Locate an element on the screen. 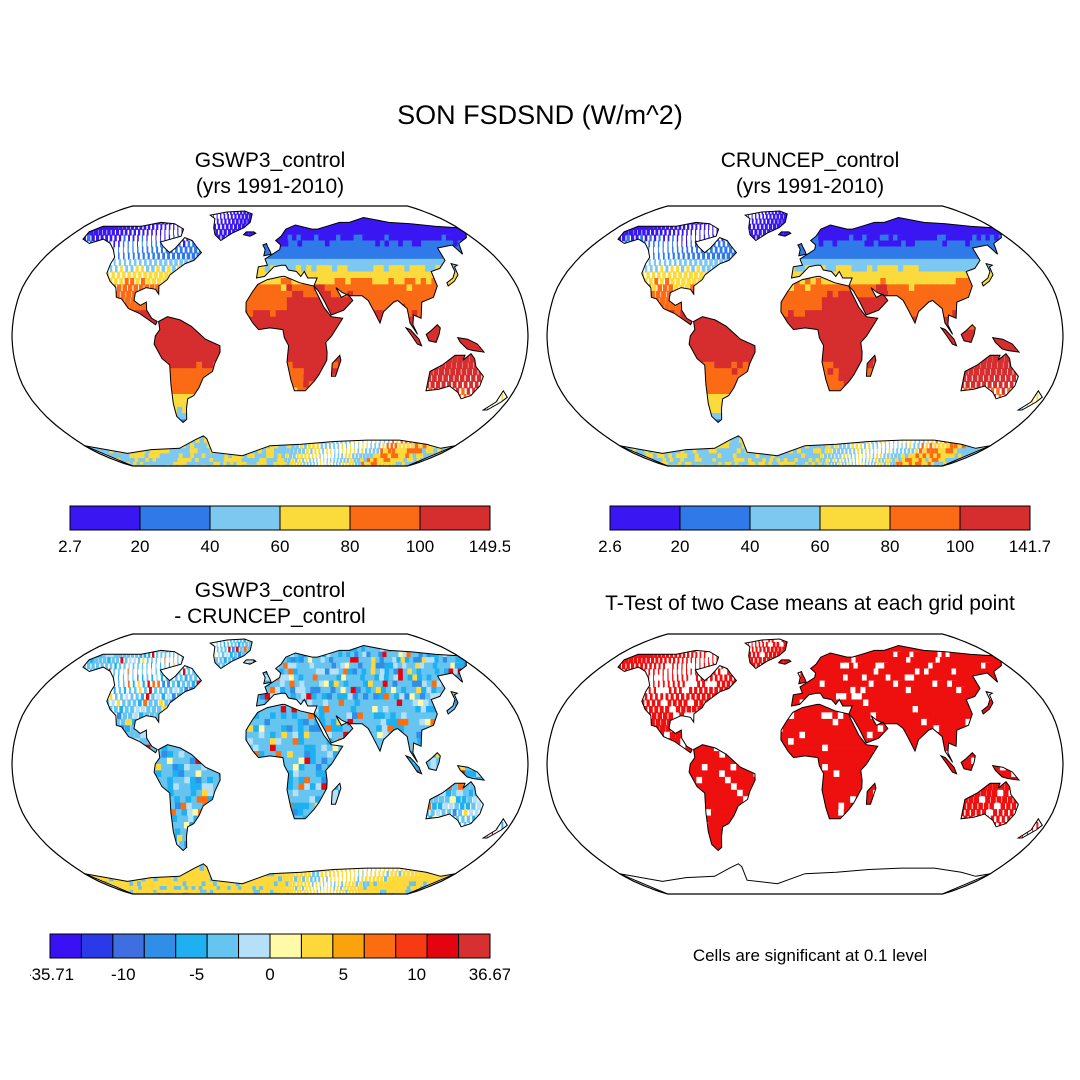 The image size is (1080, 1080). colorbar-label: -10 is located at coordinates (123, 974).